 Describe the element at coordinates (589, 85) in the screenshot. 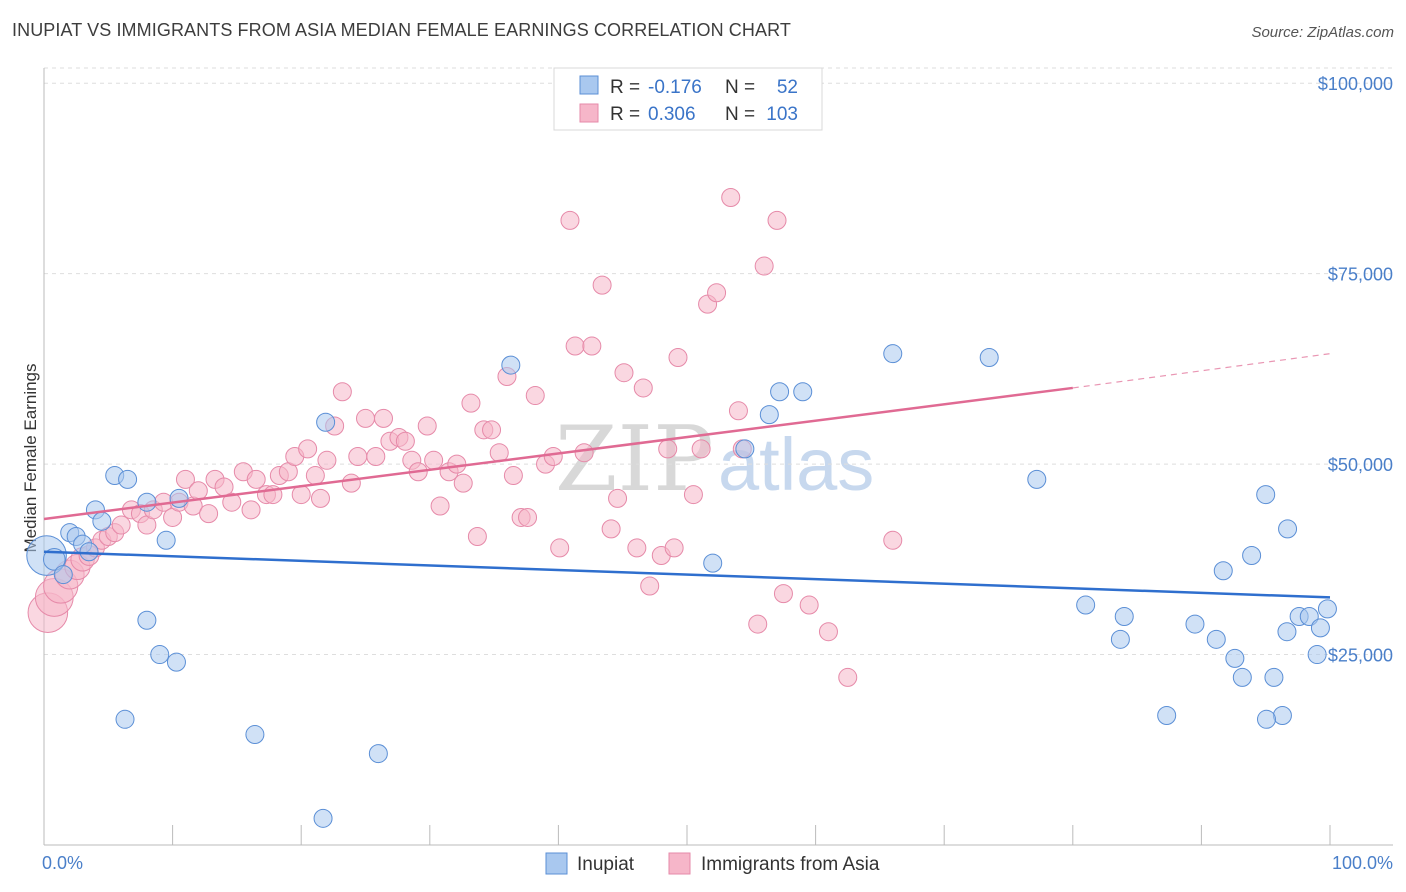

I see `legend-swatch-inupiat` at that location.